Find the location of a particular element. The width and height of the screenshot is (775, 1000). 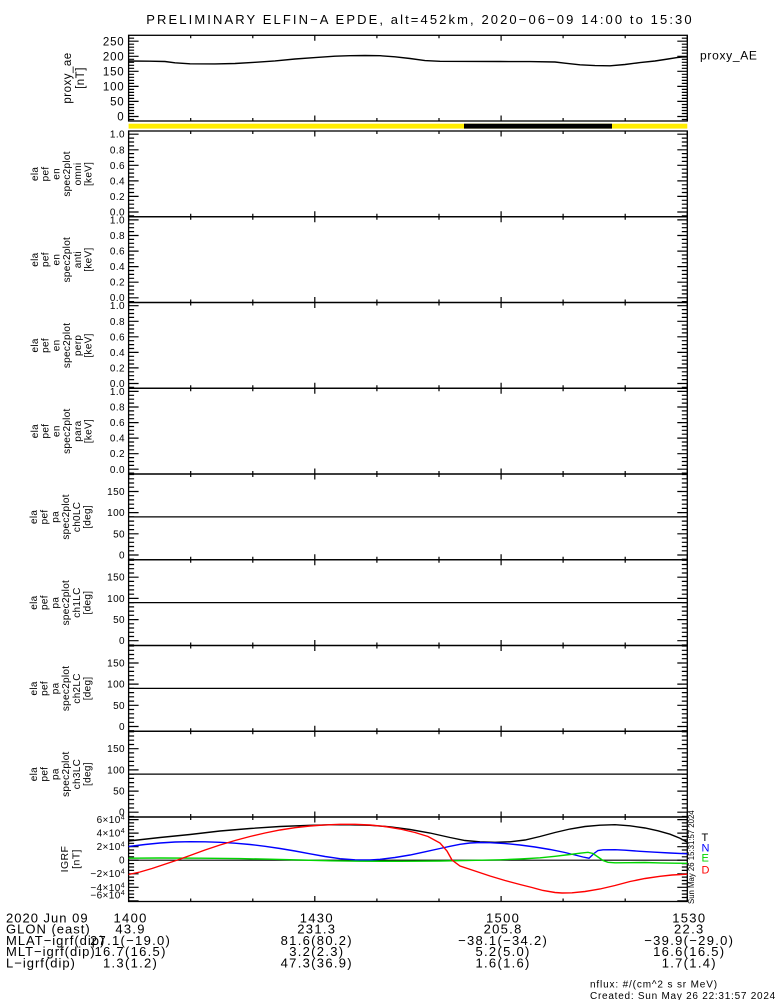

svg-text: 1.3(1.2) is located at coordinates (130, 963).